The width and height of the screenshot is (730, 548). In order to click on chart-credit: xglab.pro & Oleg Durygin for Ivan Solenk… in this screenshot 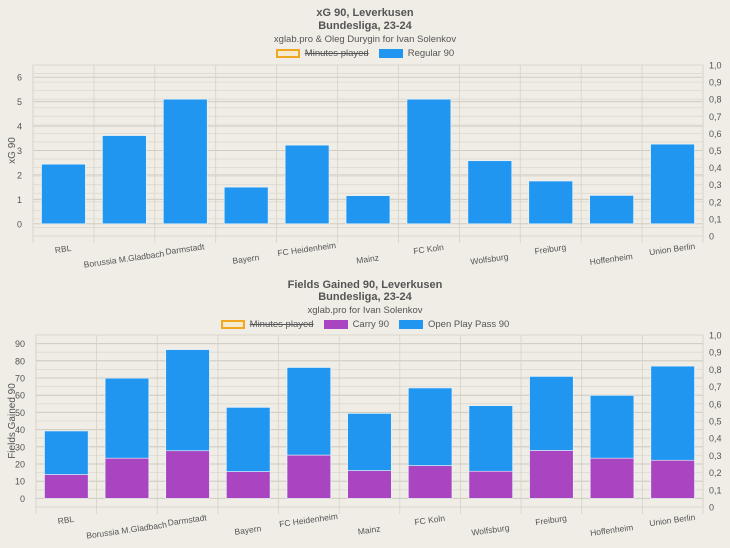, I will do `click(365, 39)`.